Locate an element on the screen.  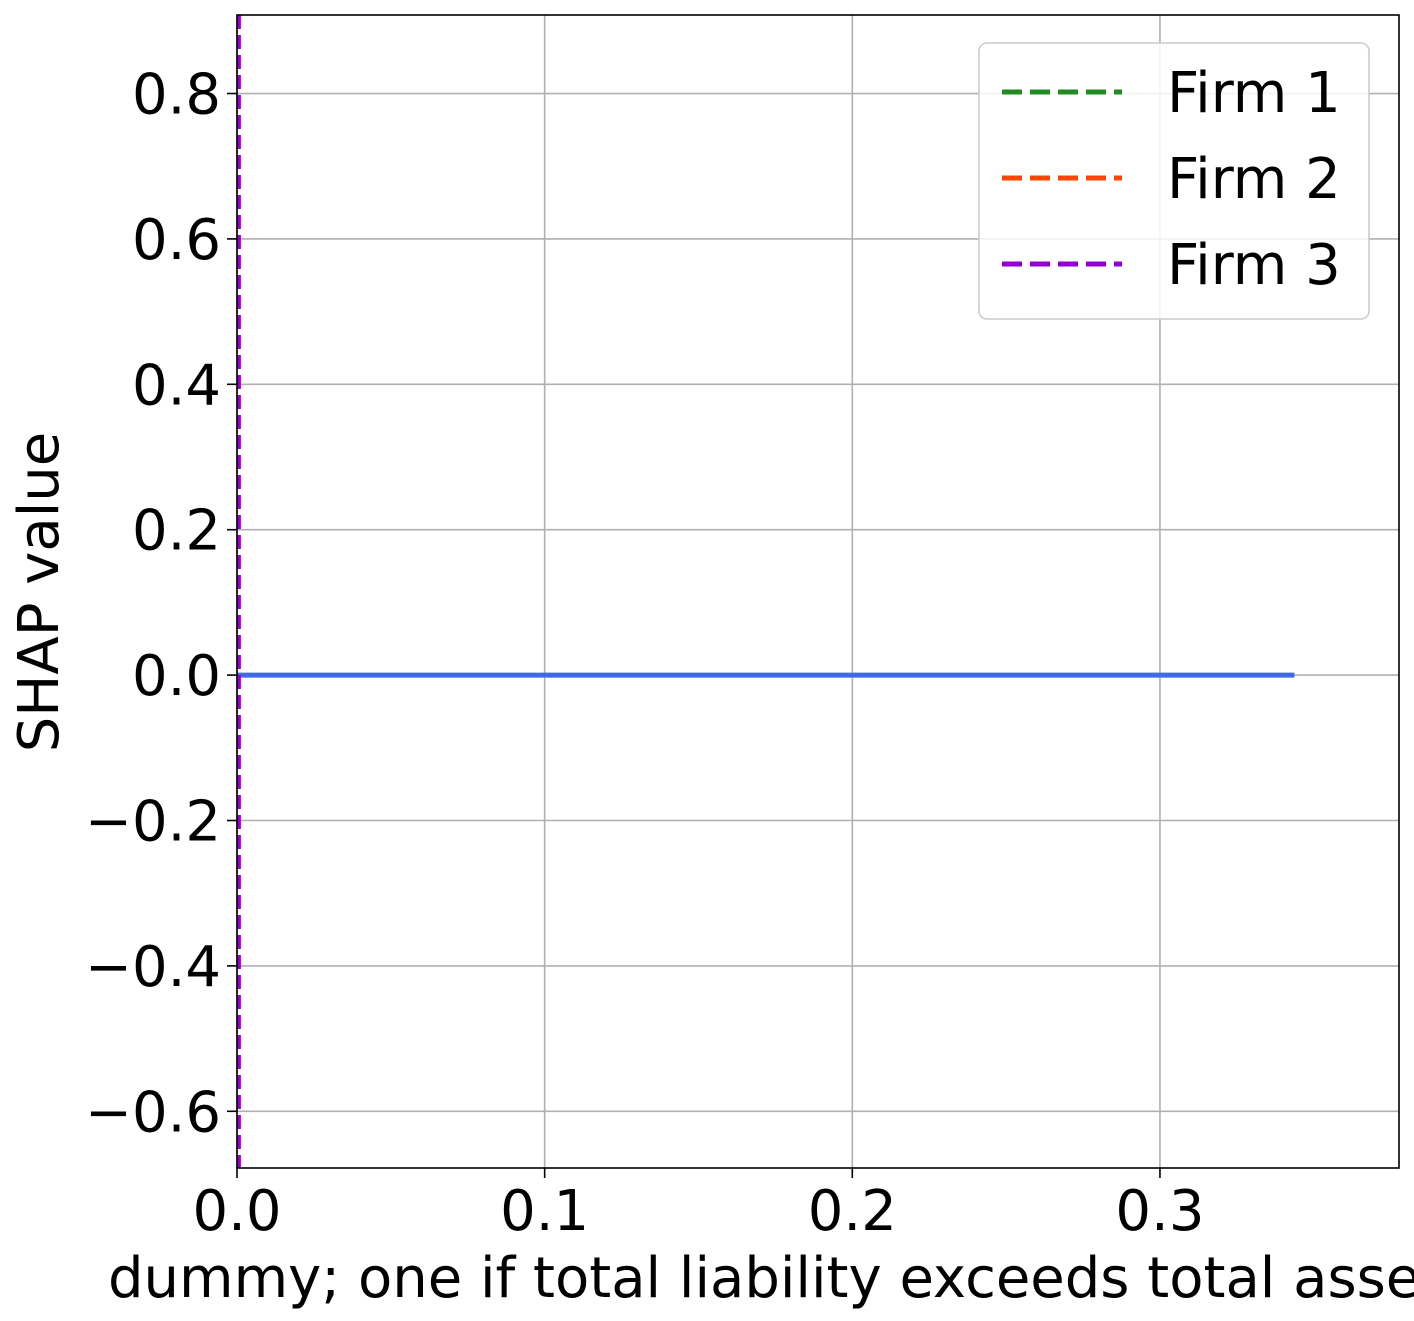
x-tick-label: 0.1 is located at coordinates (544, 1211).